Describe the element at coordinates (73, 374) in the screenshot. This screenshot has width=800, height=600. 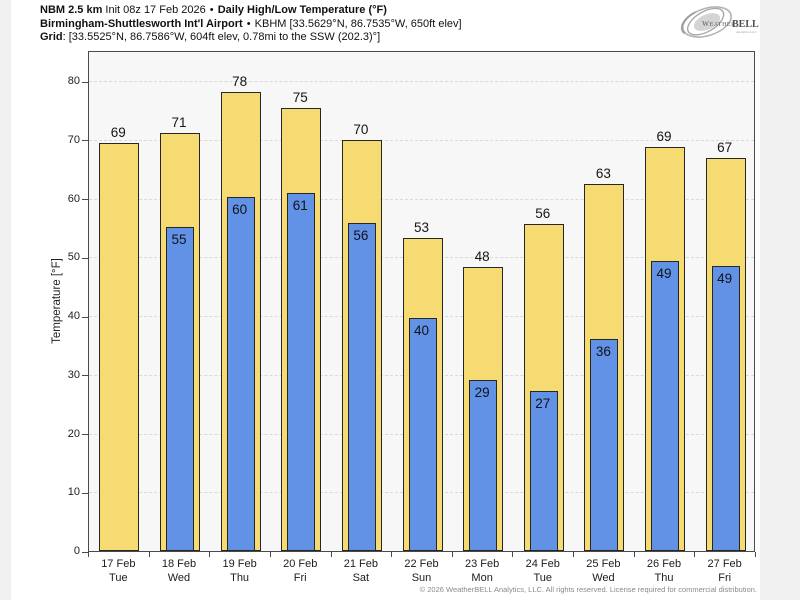
I see `y-tick-label-30: 30` at that location.